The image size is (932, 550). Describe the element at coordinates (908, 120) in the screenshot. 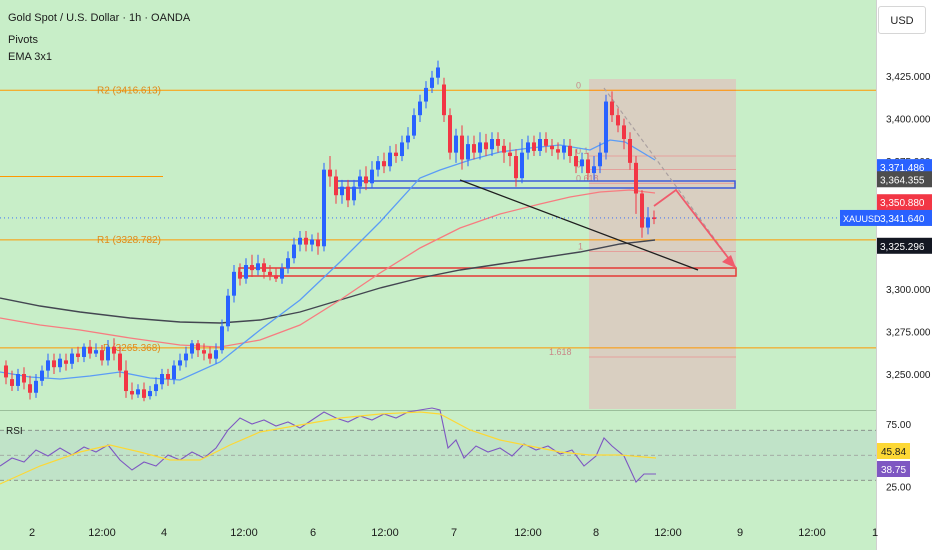

I see `price-axis-tick: 3,400.000` at that location.